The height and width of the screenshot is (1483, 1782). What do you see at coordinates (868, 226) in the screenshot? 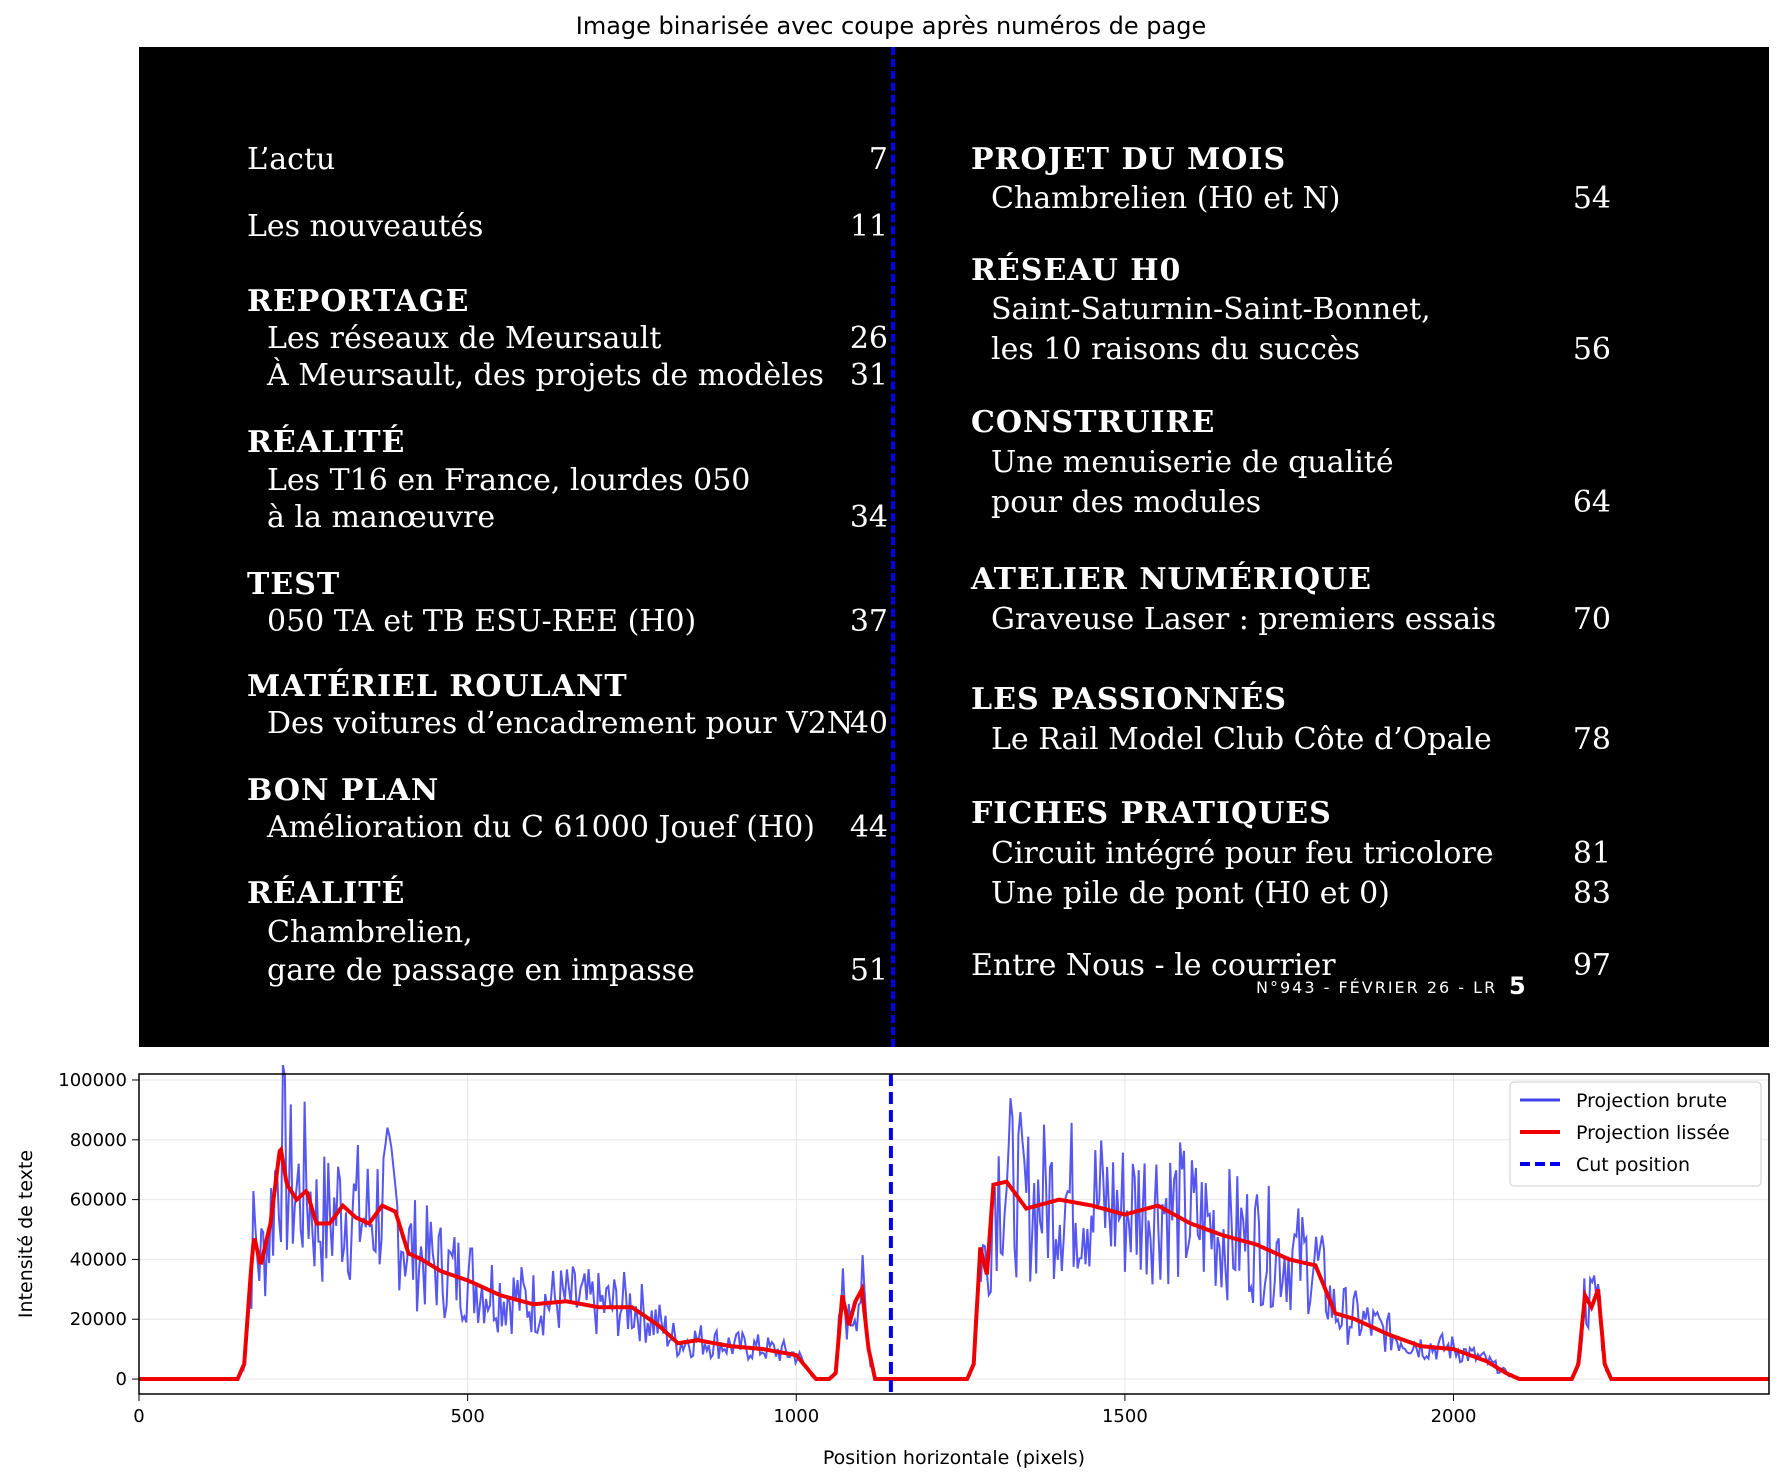
I see `toc-page-number: 11` at bounding box center [868, 226].